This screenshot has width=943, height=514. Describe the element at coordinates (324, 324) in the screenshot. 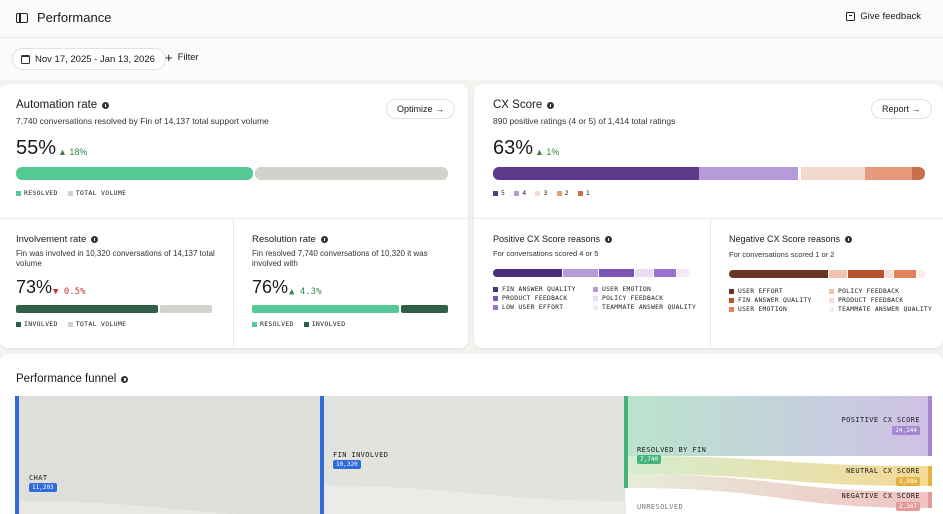

I see `legend-item-involved: INVOLVED` at that location.